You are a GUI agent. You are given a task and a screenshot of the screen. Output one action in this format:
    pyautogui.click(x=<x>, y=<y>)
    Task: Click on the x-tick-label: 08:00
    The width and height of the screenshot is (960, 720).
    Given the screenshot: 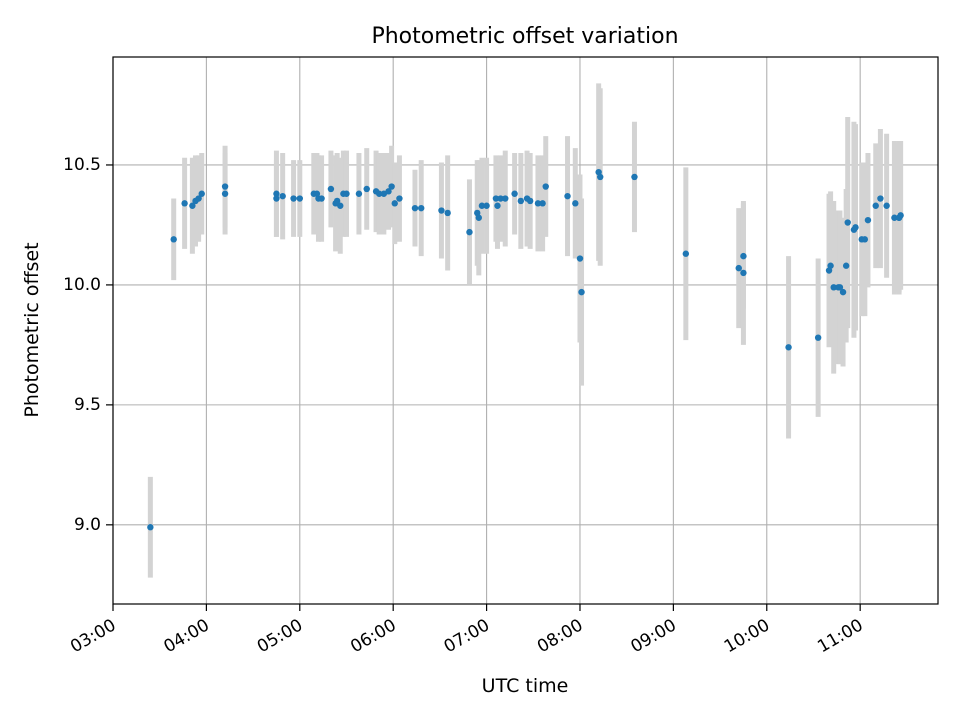 What is the action you would take?
    pyautogui.click(x=560, y=636)
    